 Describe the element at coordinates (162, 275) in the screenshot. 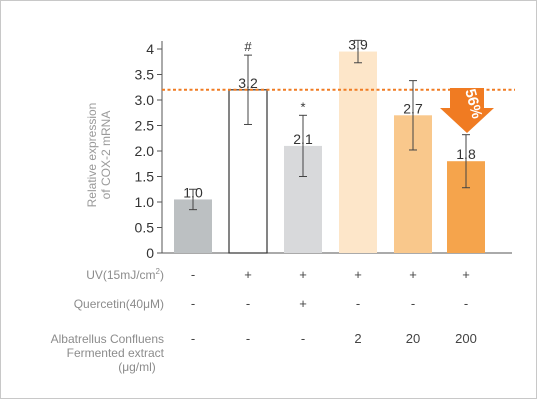

I see `uv-label-end: )` at that location.